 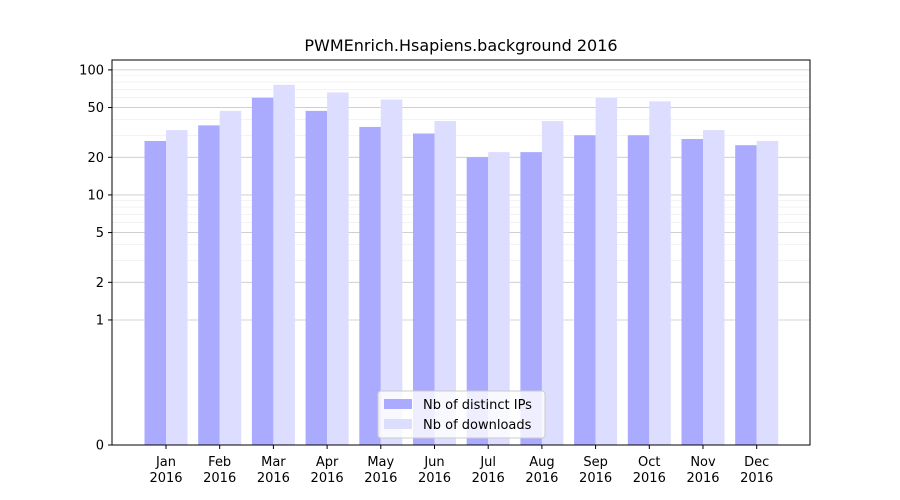 I want to click on x-tick-label-month: May, so click(x=380, y=462).